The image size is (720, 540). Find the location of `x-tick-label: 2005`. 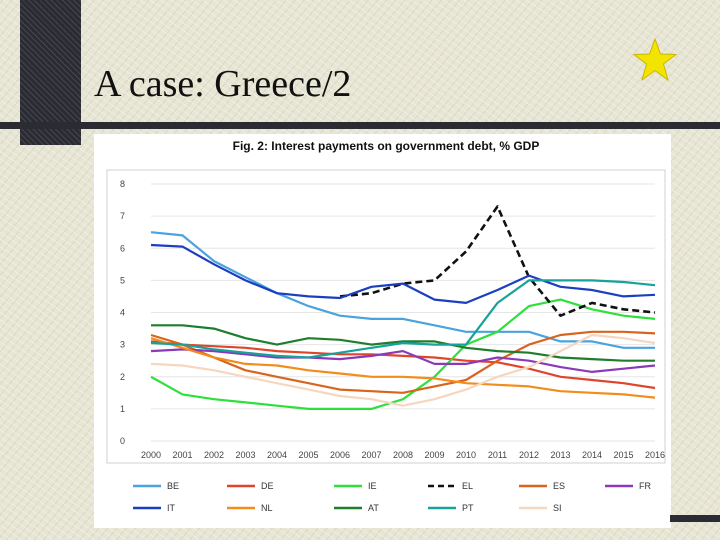

x-tick-label: 2005 is located at coordinates (308, 455).